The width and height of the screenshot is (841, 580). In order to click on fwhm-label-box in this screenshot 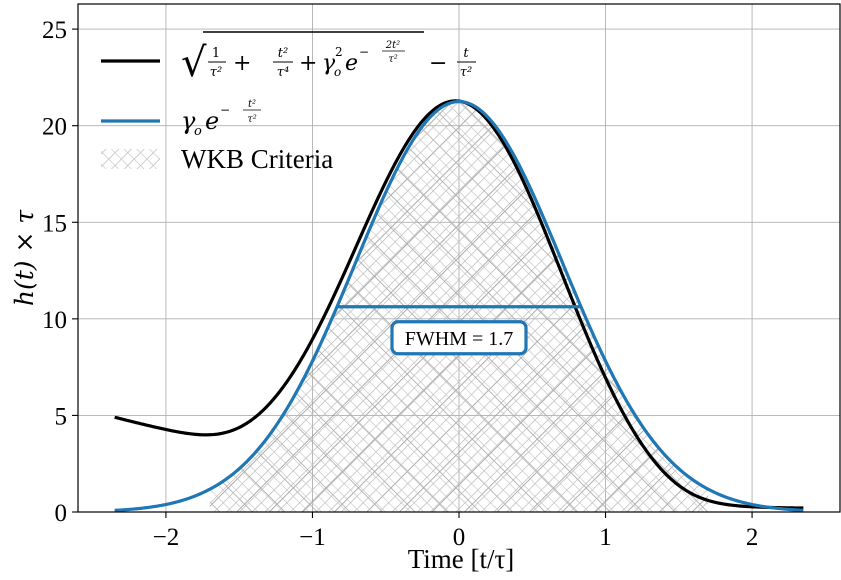, I will do `click(459, 338)`.